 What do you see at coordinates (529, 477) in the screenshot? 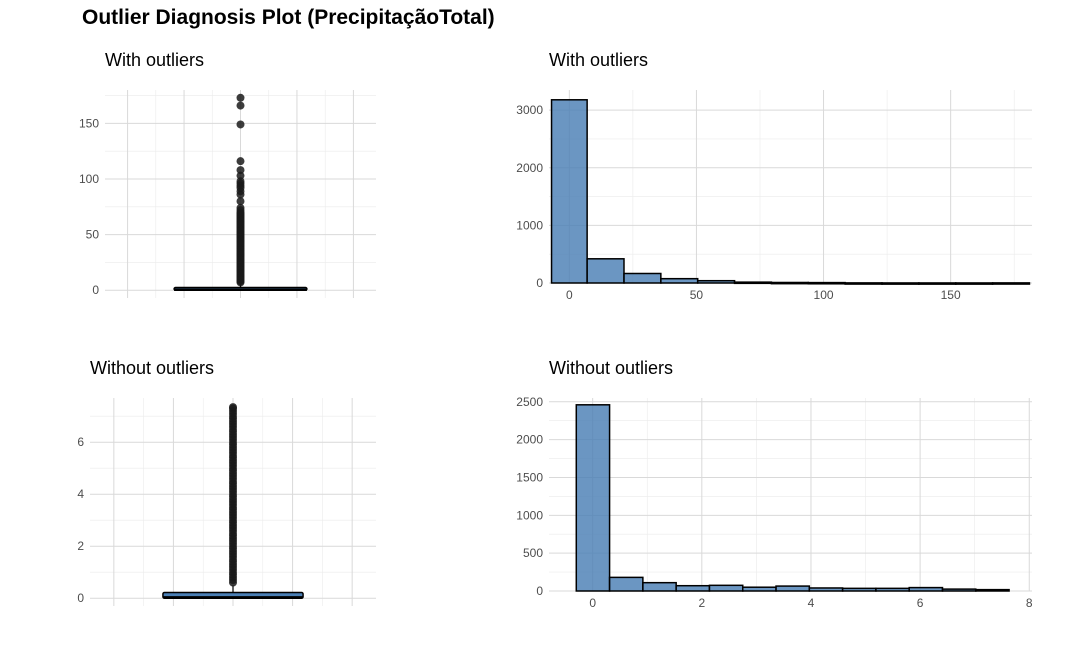
I see `y-tick-label: 1500` at bounding box center [529, 477].